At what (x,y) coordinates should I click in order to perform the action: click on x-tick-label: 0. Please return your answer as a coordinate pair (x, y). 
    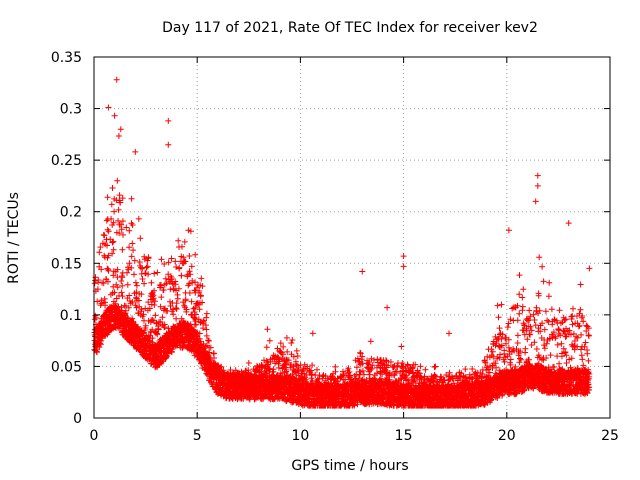
    Looking at the image, I should click on (94, 436).